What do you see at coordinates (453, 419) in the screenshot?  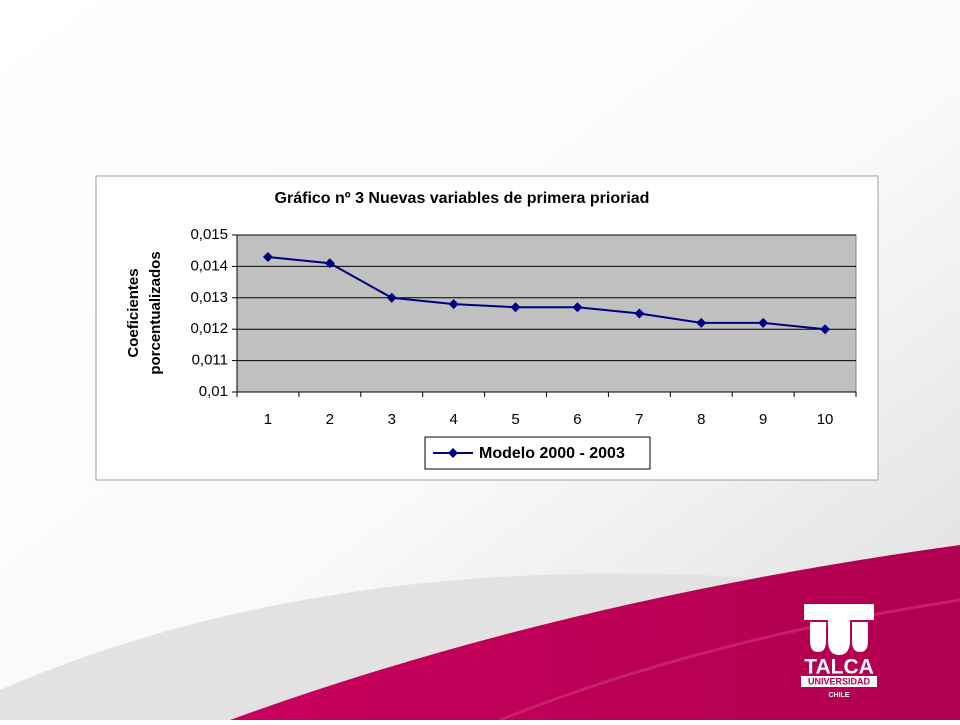 I see `x-tick-label: 4` at bounding box center [453, 419].